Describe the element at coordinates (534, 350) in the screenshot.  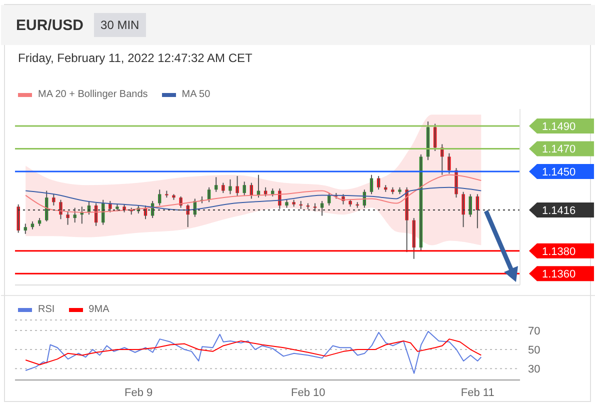
I see `y-tick-label: 50` at that location.